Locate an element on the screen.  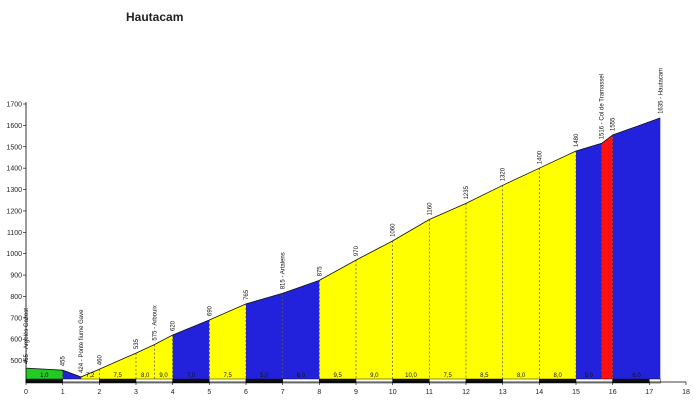
x-tick-label: 13 is located at coordinates (503, 392).